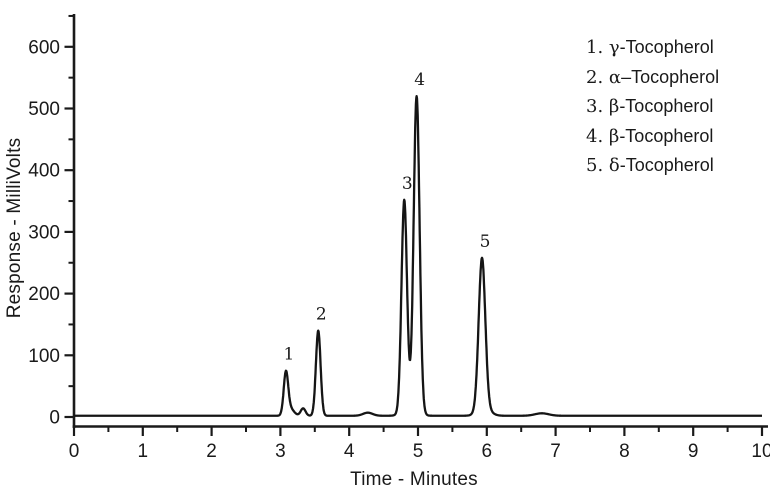  Describe the element at coordinates (487, 451) in the screenshot. I see `x-tick-label: 6` at that location.